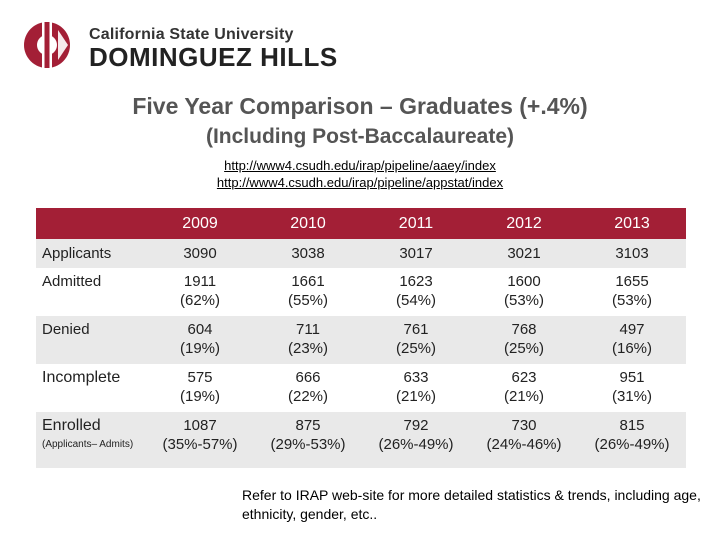 The image size is (720, 540). I want to click on cell-percent: (54%), so click(415, 300).